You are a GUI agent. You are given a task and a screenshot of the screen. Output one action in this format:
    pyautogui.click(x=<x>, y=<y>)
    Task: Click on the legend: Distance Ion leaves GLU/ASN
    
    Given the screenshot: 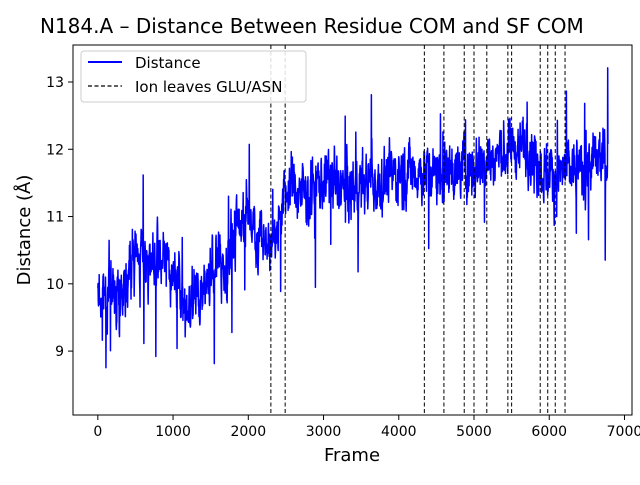 What is the action you would take?
    pyautogui.click(x=193, y=76)
    